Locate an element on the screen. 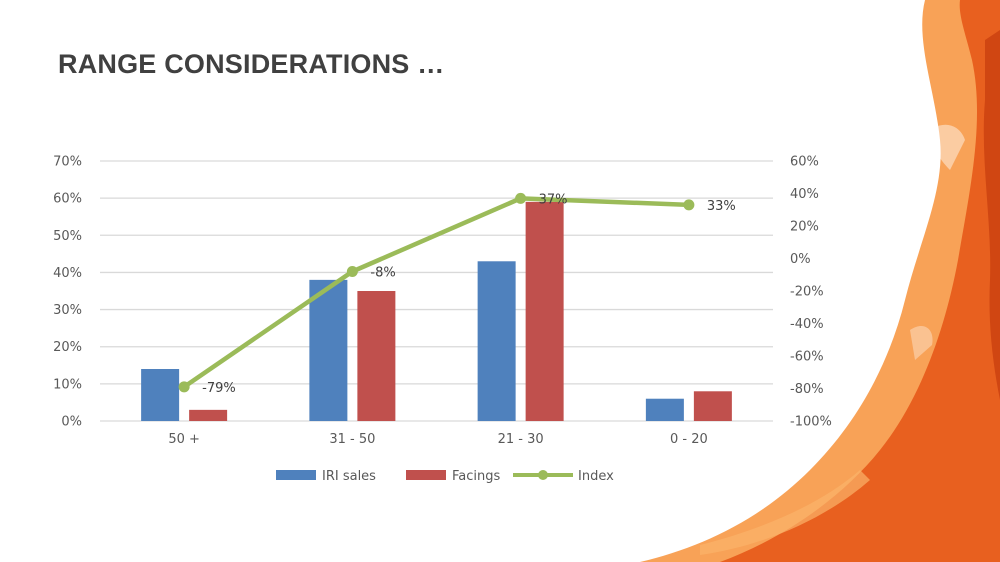 This screenshot has height=562, width=1000. y-left-tick-label: 60% is located at coordinates (67, 199).